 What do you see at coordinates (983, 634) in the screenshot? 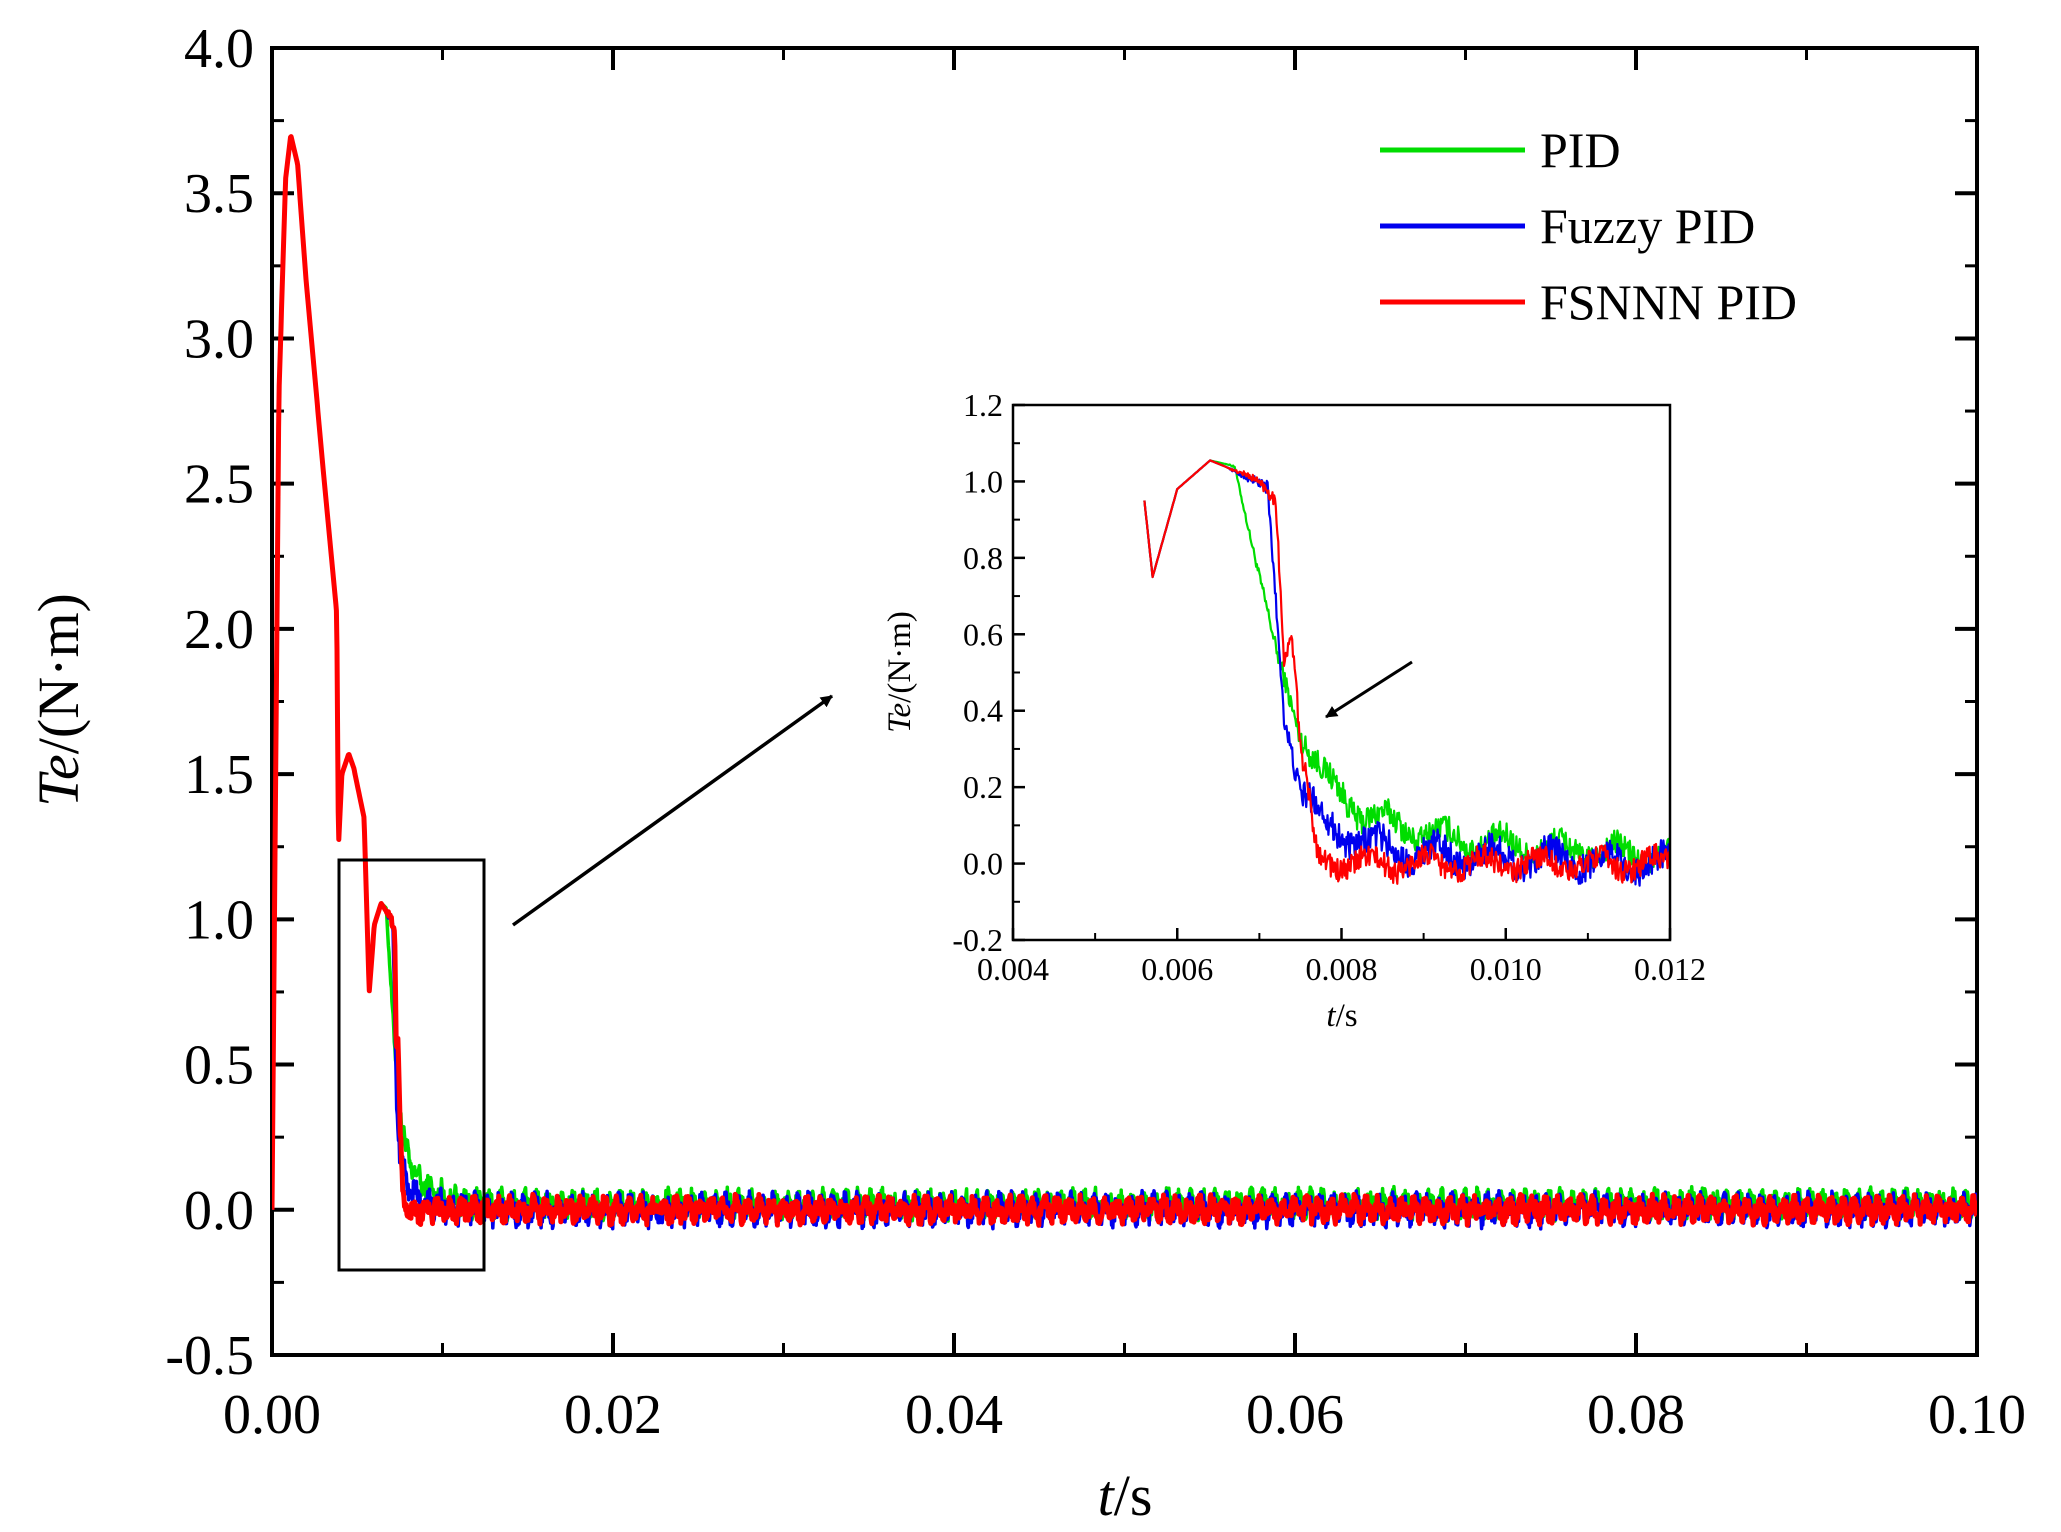
I see `inset-y-tick-label: 0.6` at bounding box center [983, 634].